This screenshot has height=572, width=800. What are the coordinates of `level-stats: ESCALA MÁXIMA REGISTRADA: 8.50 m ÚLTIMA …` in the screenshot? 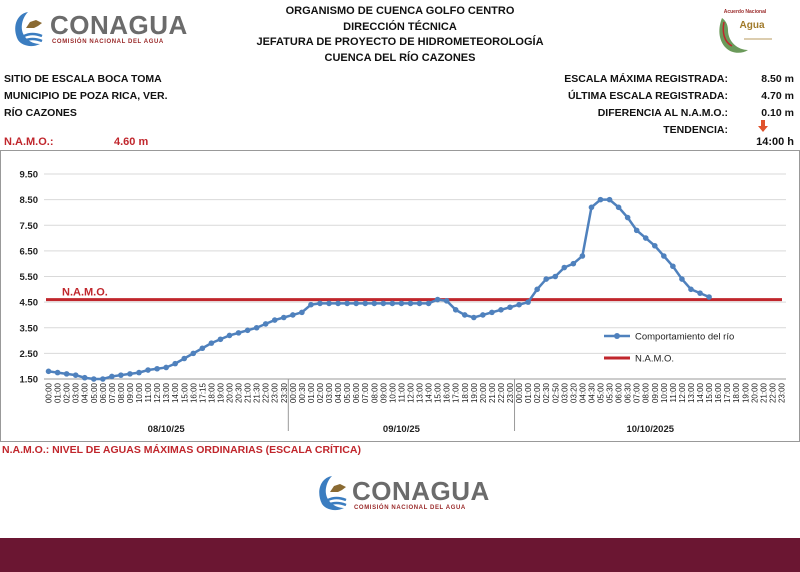 It's located at (679, 105).